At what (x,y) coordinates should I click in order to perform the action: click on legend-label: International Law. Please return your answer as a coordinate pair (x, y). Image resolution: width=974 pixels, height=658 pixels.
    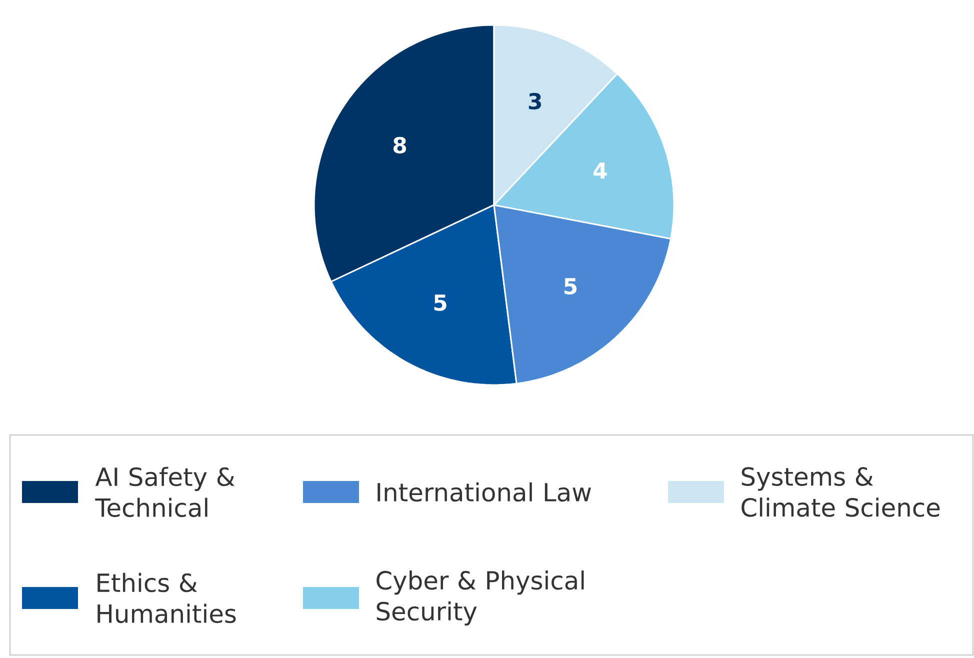
    Looking at the image, I should click on (484, 492).